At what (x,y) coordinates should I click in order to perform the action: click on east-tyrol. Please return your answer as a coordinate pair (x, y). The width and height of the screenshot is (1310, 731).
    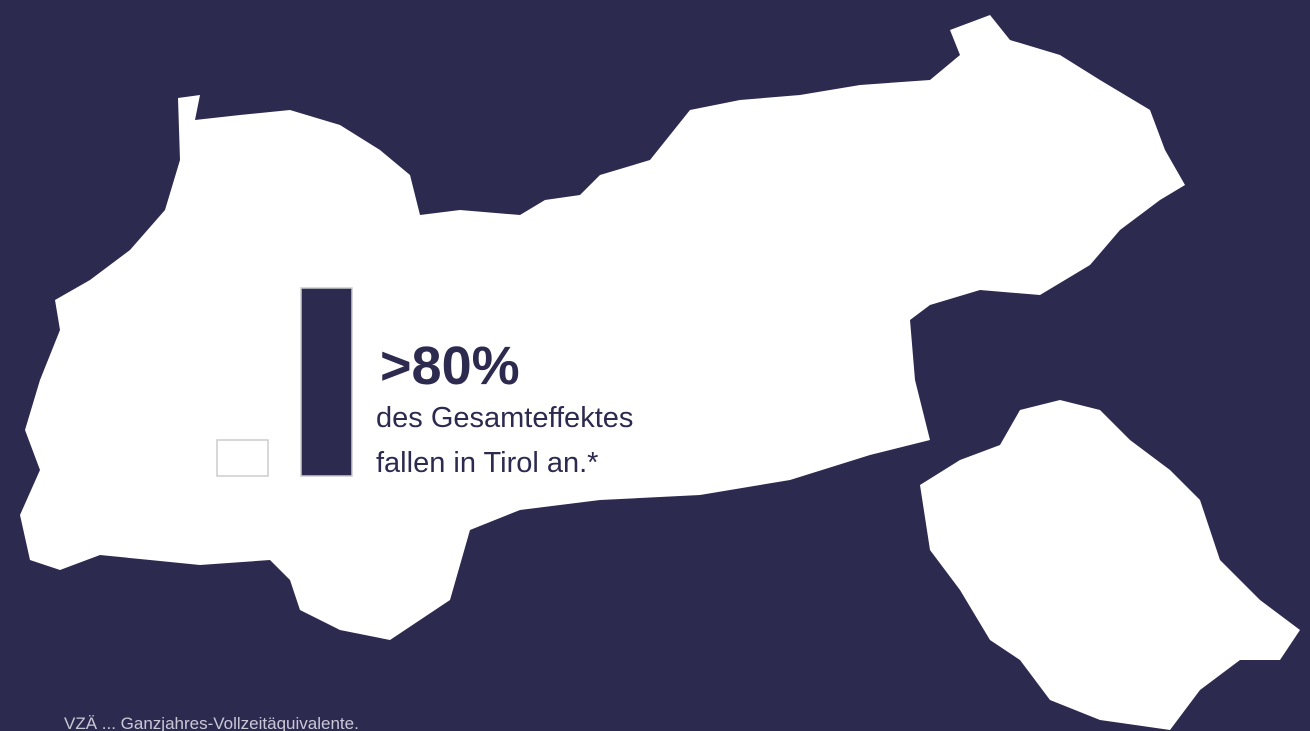
    Looking at the image, I should click on (1110, 565).